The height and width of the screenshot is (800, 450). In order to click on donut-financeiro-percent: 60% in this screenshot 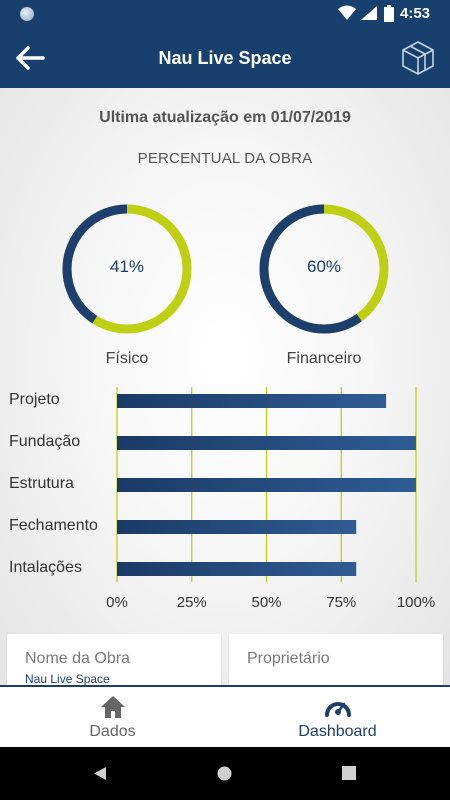, I will do `click(324, 266)`.